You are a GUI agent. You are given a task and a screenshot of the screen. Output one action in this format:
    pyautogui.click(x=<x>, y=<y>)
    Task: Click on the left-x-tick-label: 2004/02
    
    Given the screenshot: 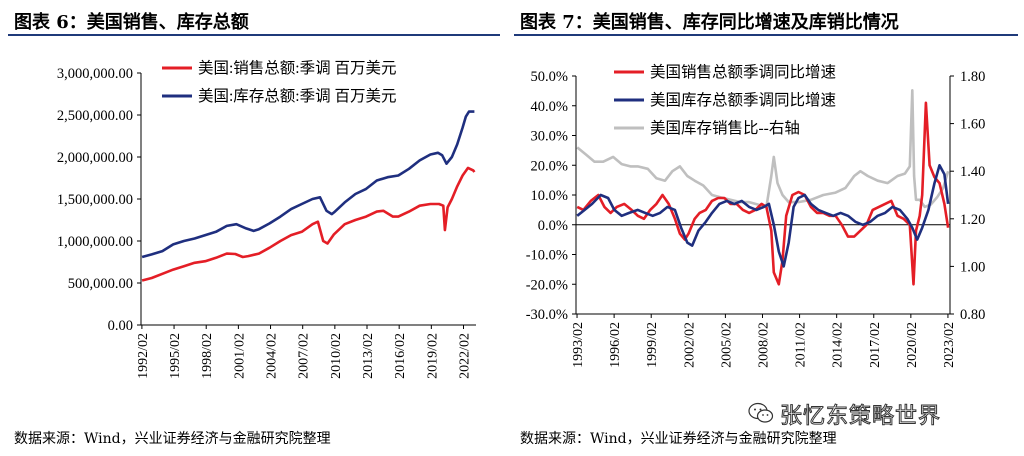 What is the action you would take?
    pyautogui.click(x=272, y=356)
    